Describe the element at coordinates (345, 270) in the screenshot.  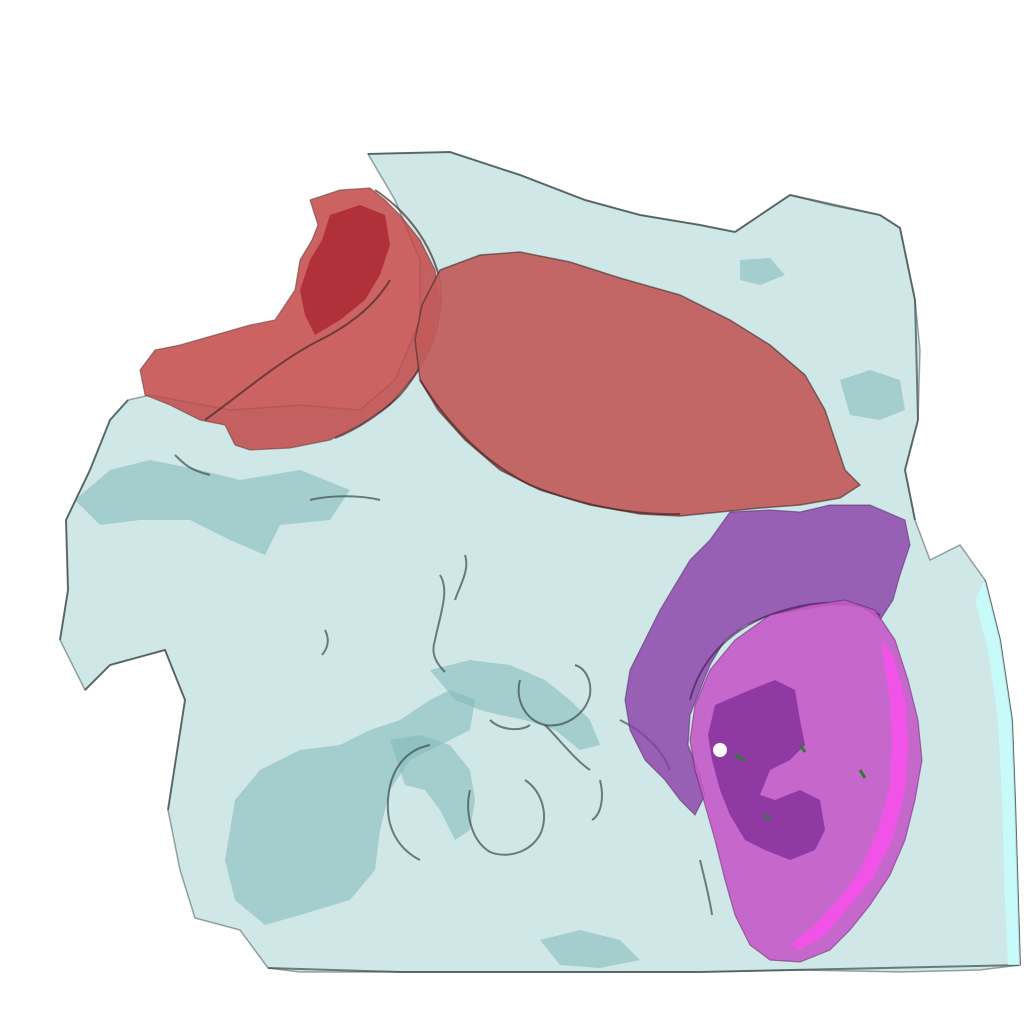
I see `red-bowl-inner-dark` at that location.